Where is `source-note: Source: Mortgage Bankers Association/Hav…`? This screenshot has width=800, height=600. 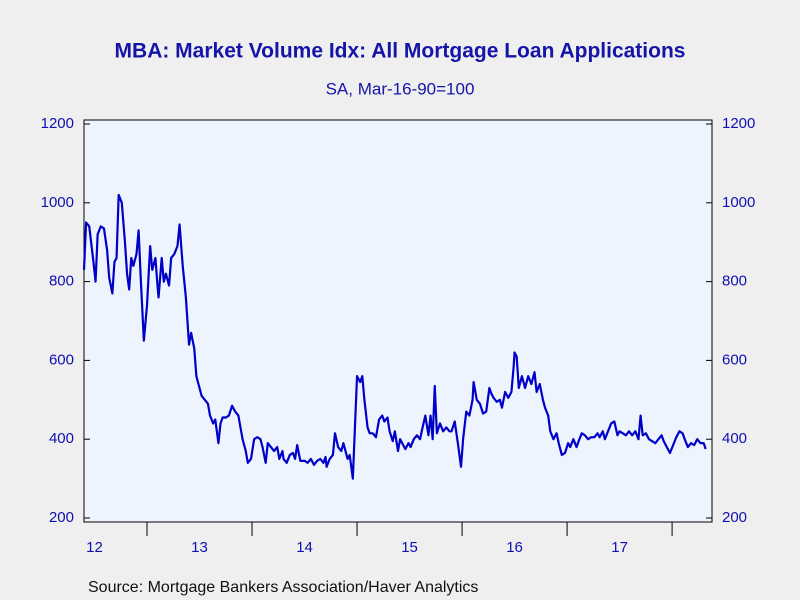 source-note: Source: Mortgage Bankers Association/Hav… is located at coordinates (283, 587).